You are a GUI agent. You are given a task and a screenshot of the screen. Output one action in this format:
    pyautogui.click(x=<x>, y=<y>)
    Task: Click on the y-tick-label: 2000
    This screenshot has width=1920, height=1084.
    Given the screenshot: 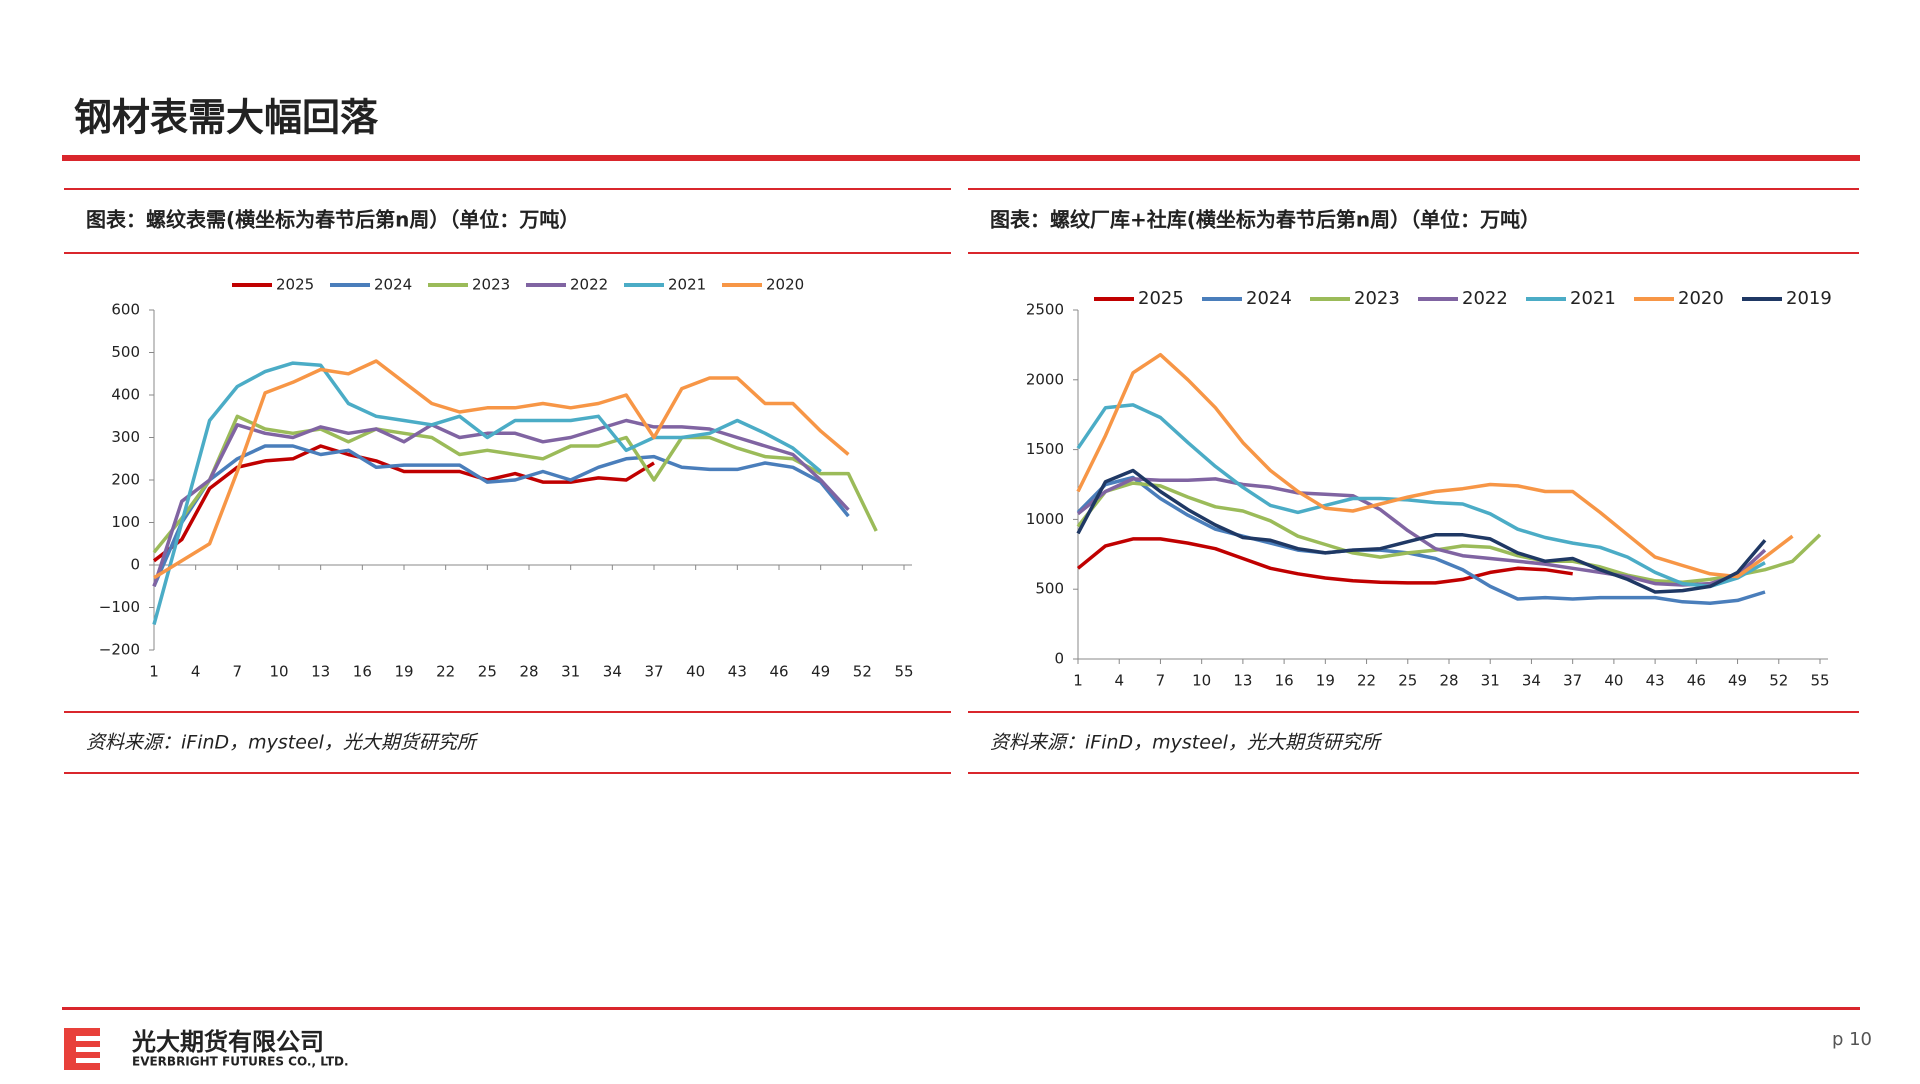 What is the action you would take?
    pyautogui.click(x=1045, y=379)
    